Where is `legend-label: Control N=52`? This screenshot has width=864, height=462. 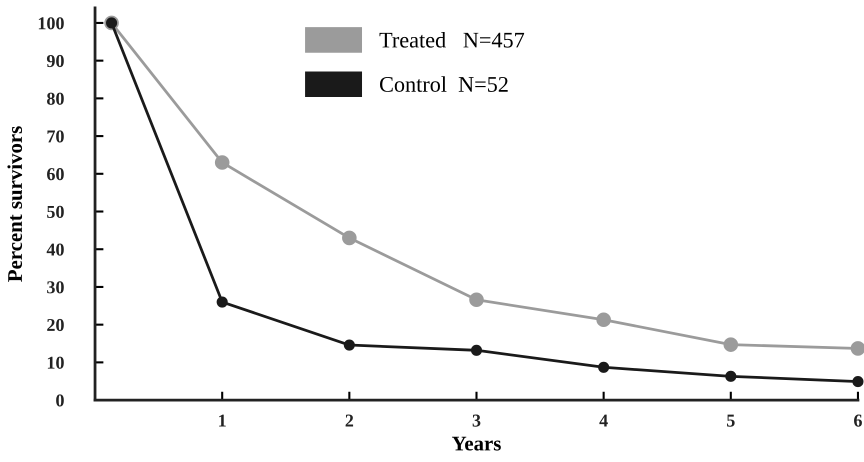
legend-label: Control N=52 is located at coordinates (444, 84).